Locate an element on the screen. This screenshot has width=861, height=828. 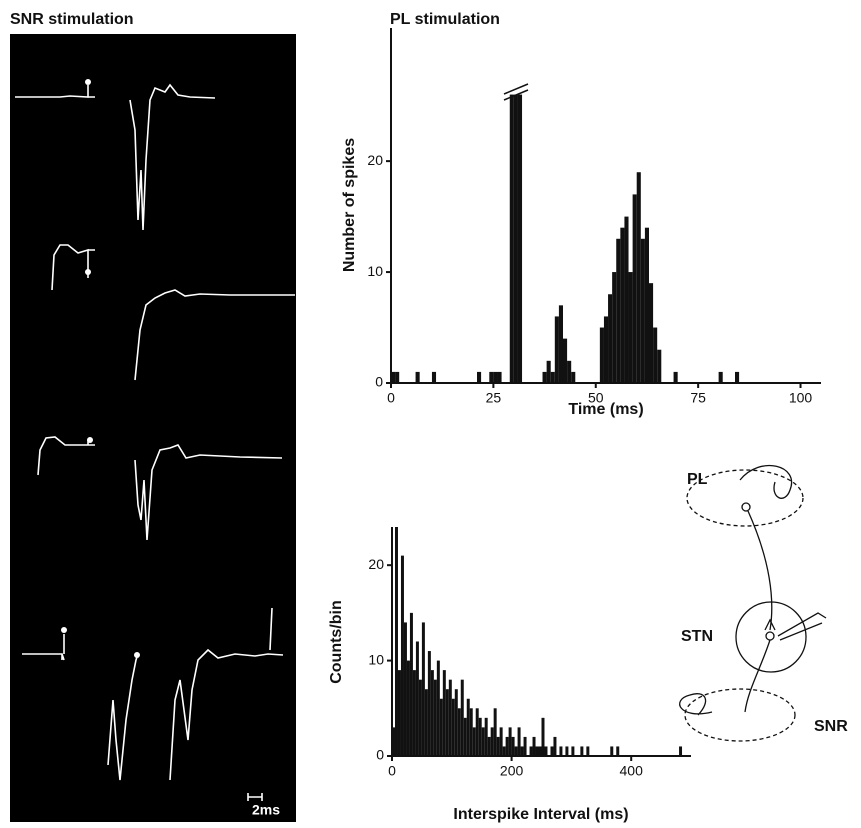
y-axis-label: Number of spikes is located at coordinates (349, 205).